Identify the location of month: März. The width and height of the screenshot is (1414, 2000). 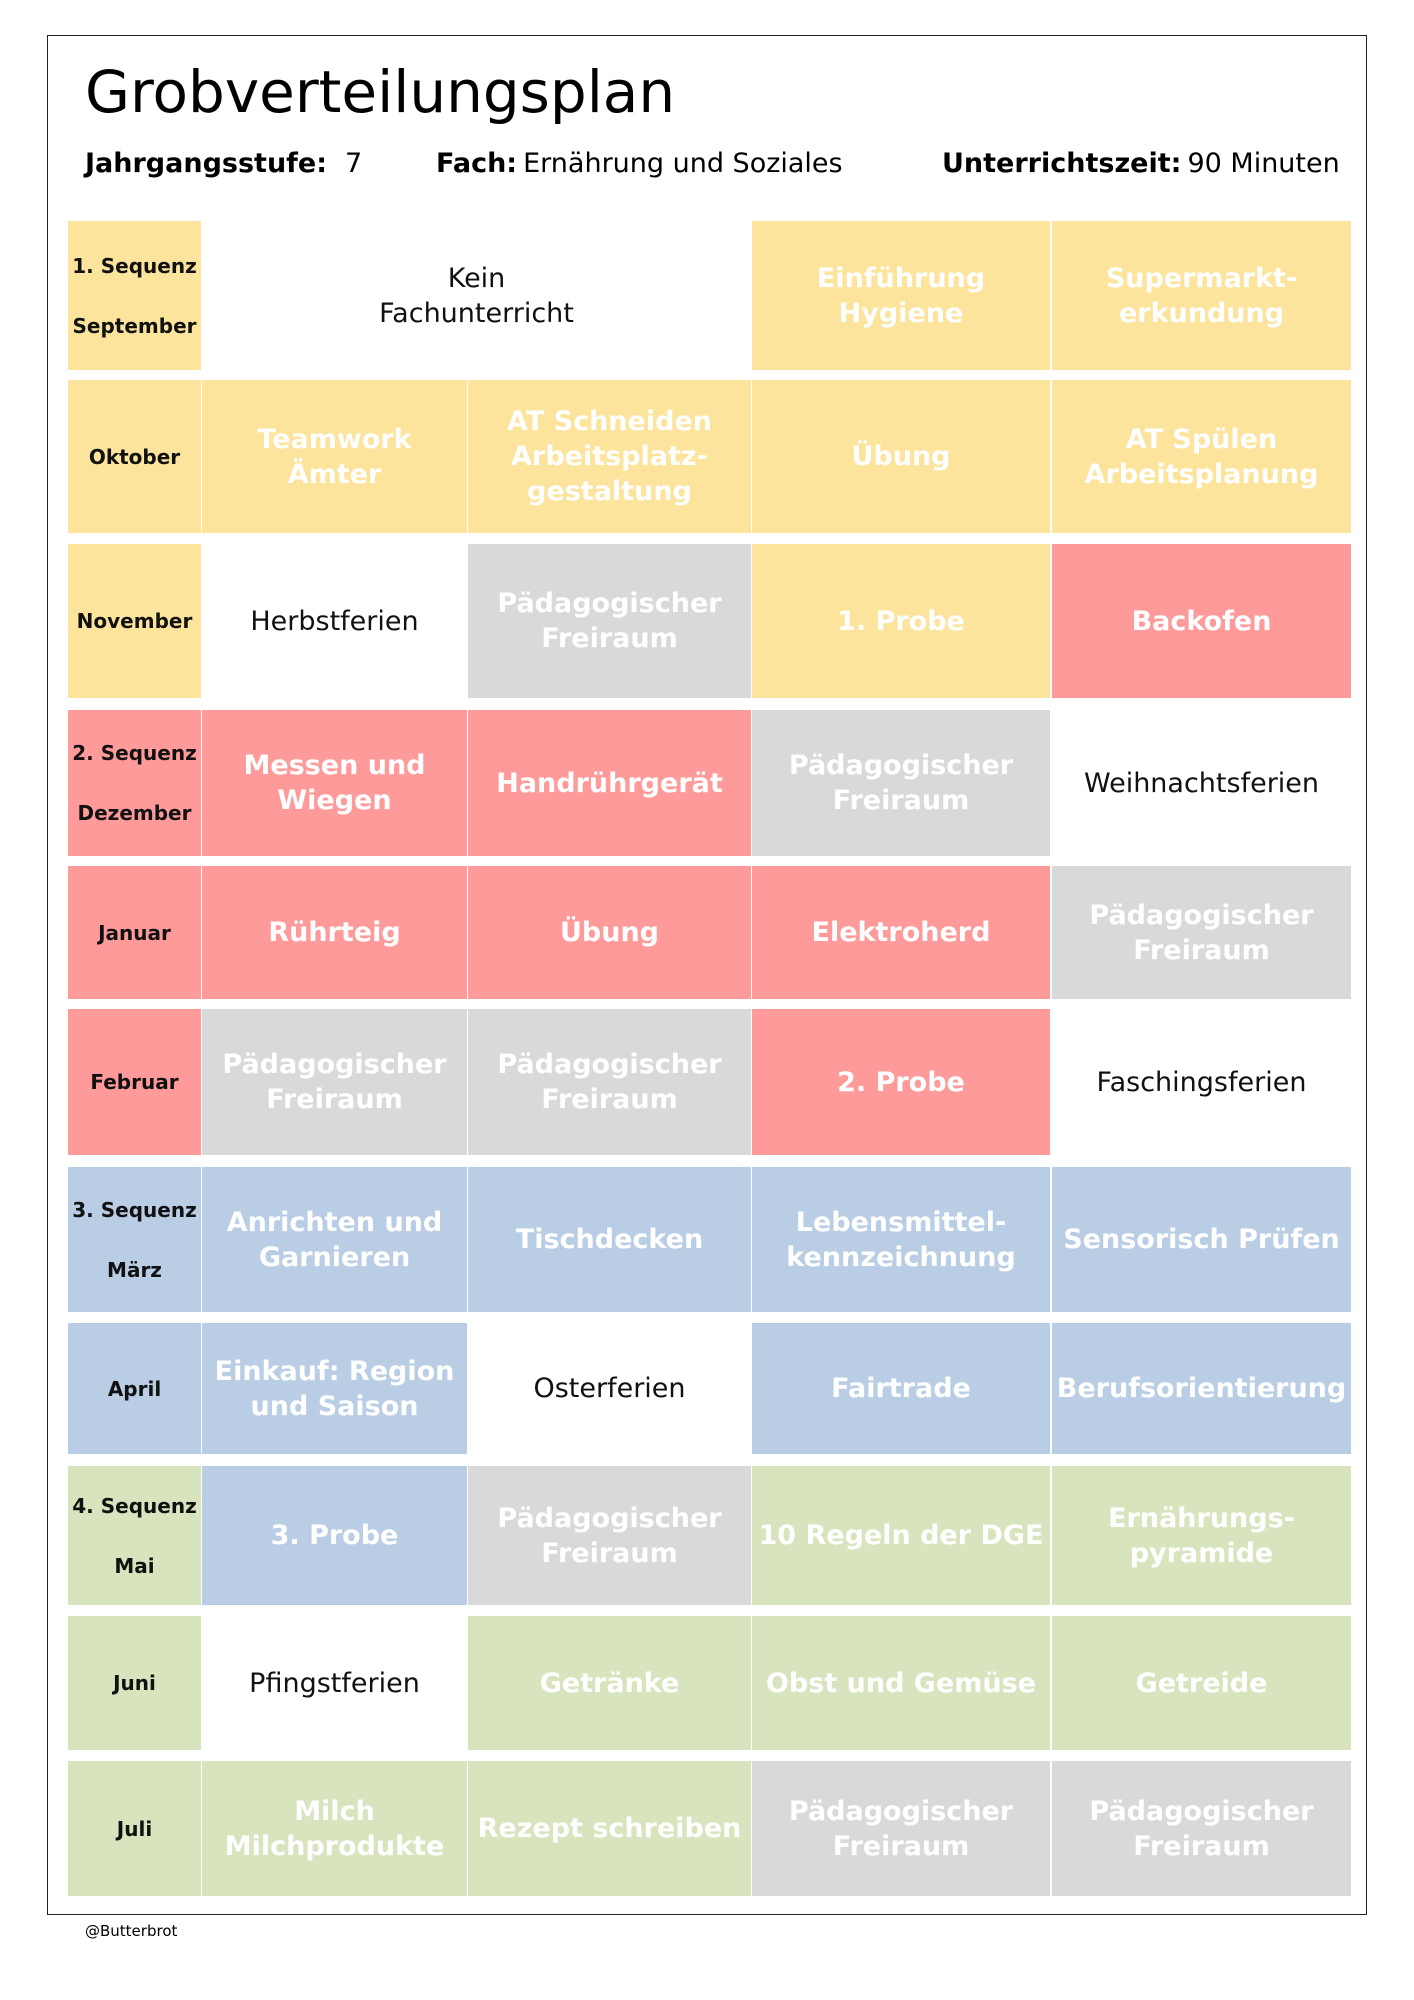
(134, 1269).